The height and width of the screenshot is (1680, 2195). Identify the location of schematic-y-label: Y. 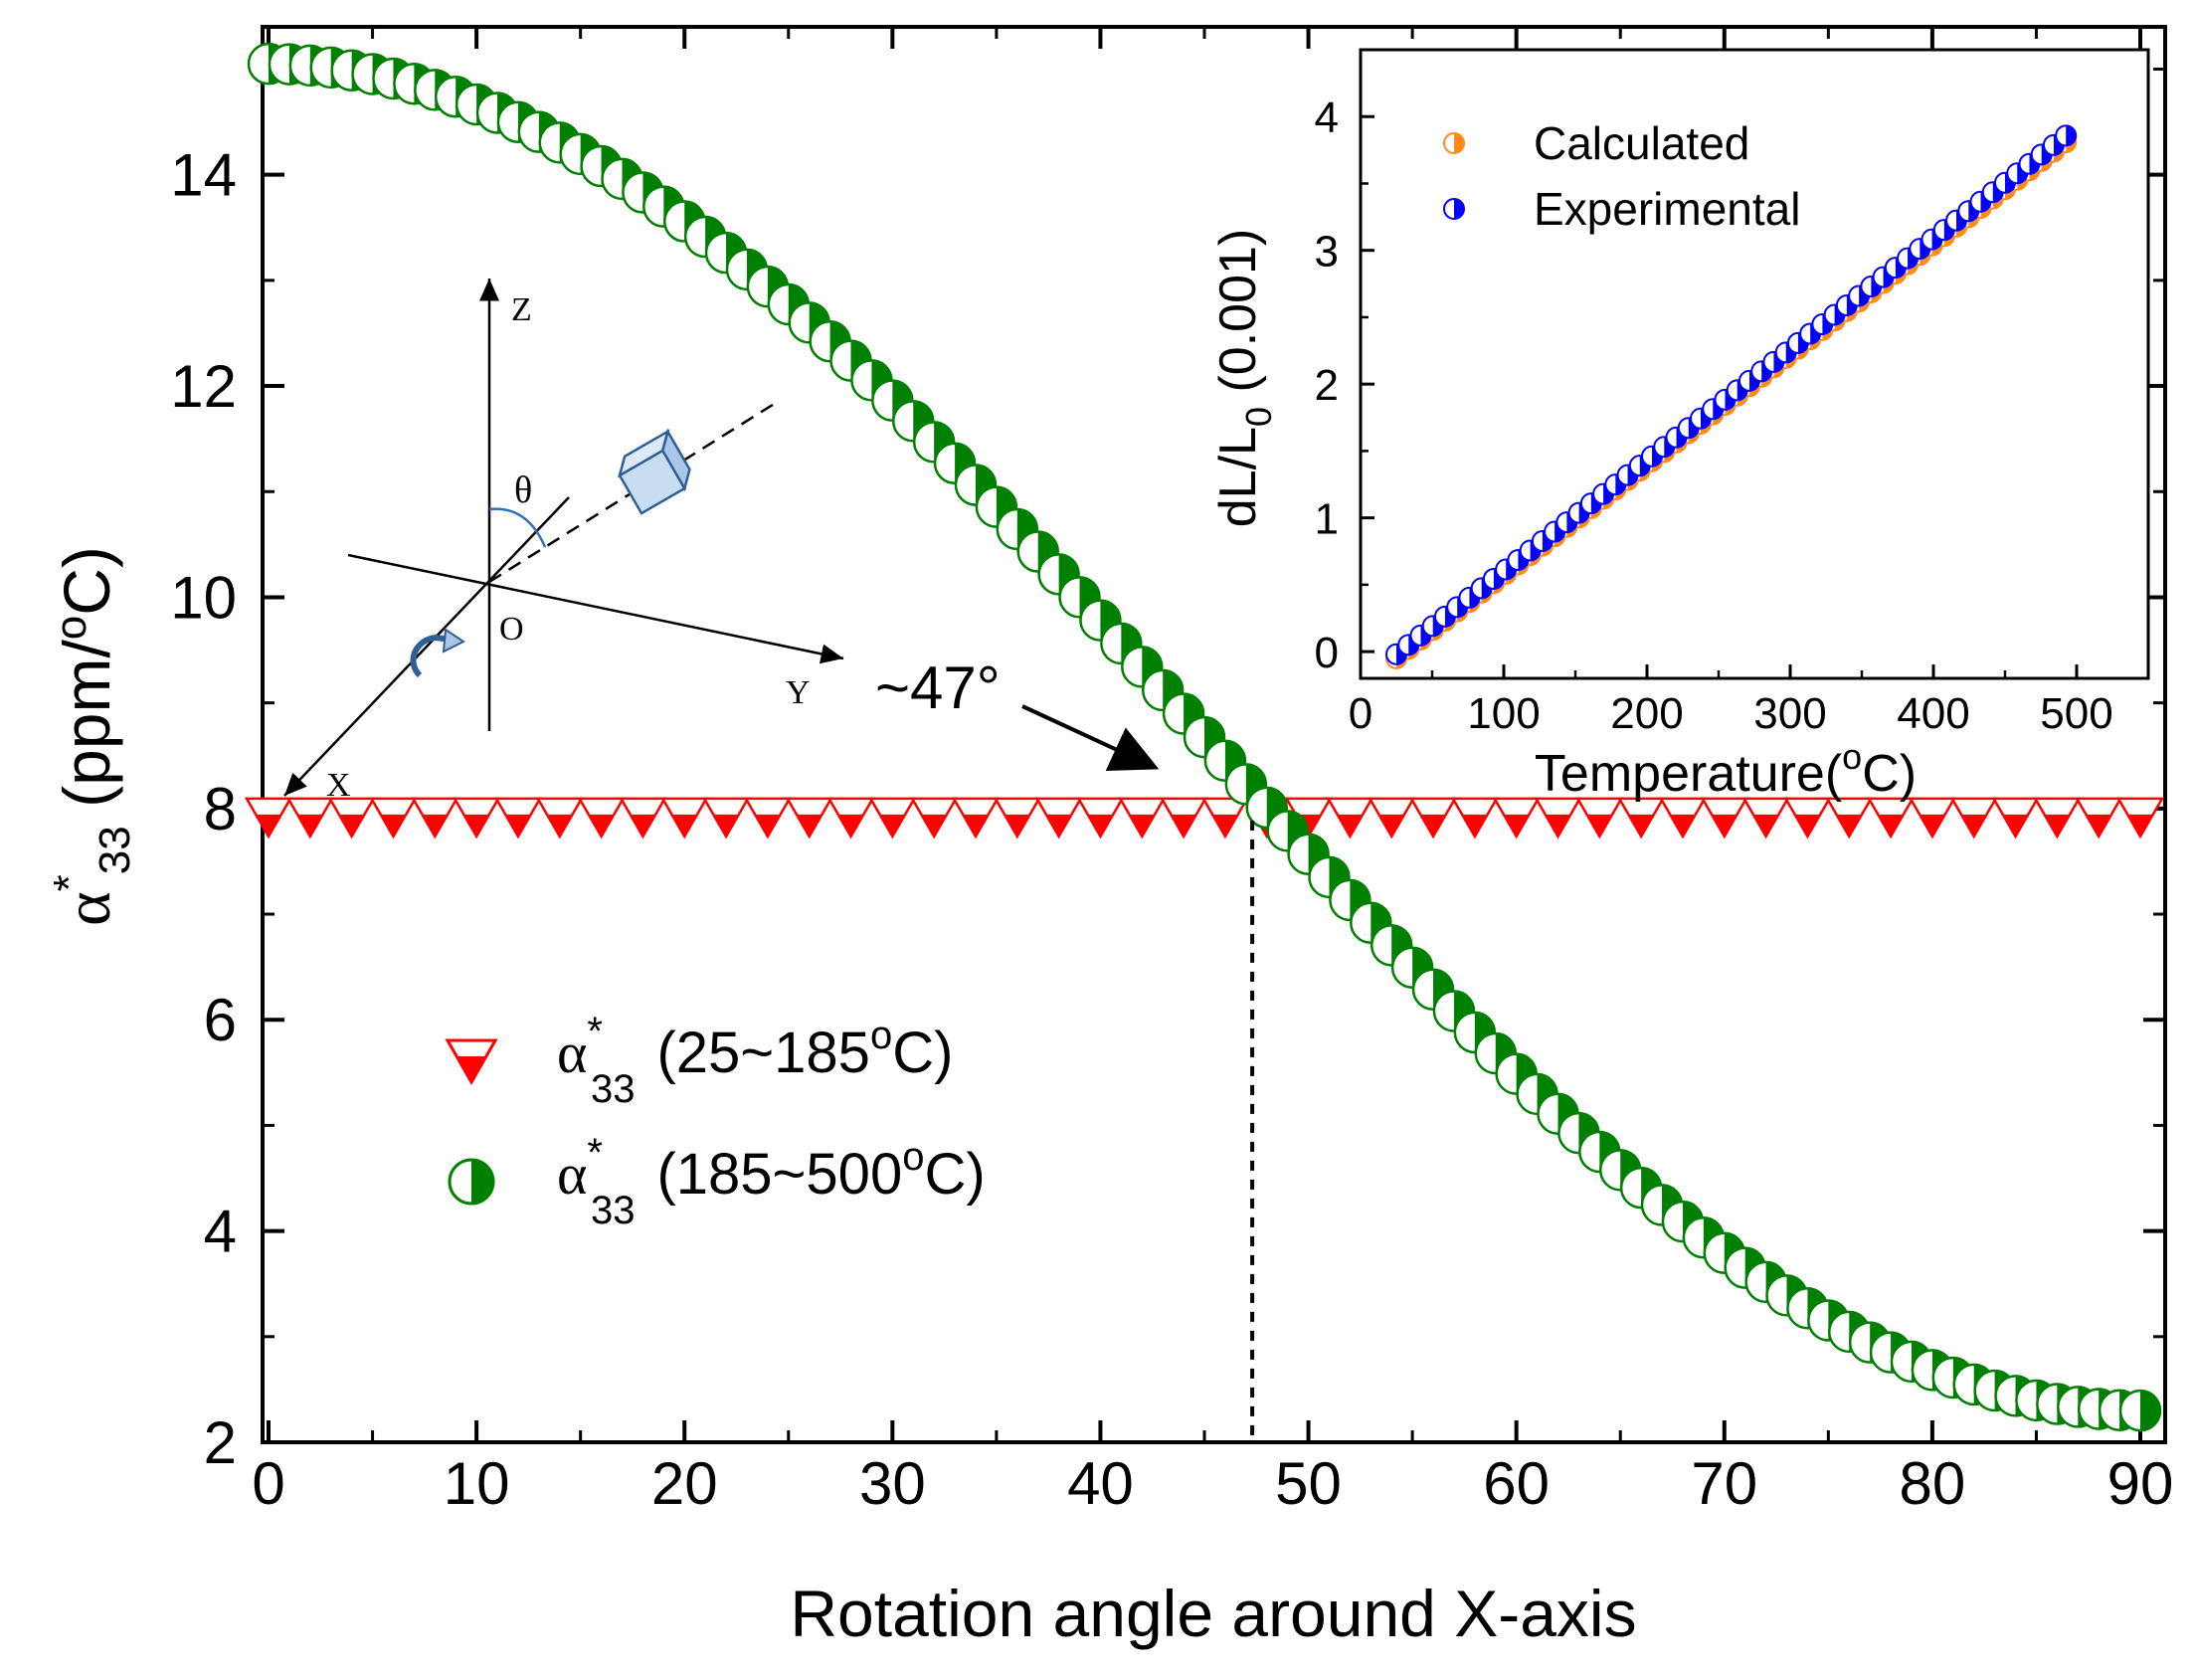
(798, 692).